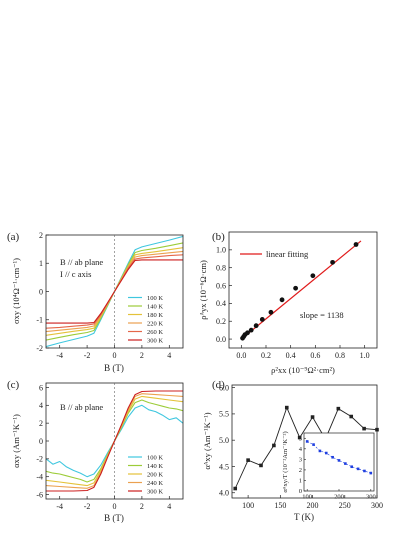 Image resolution: width=415 pixels, height=537 pixels. Describe the element at coordinates (155, 458) in the screenshot. I see `panel-c-legend-label: 100 K` at that location.